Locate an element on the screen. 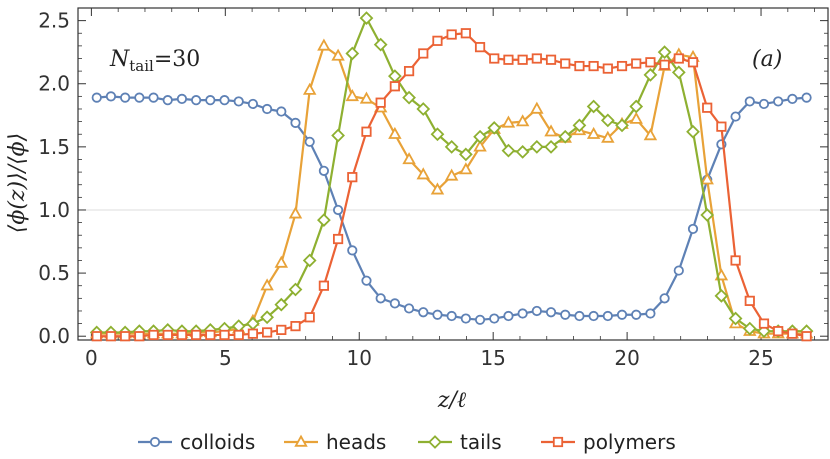  x-tick-label: 10 is located at coordinates (359, 358).